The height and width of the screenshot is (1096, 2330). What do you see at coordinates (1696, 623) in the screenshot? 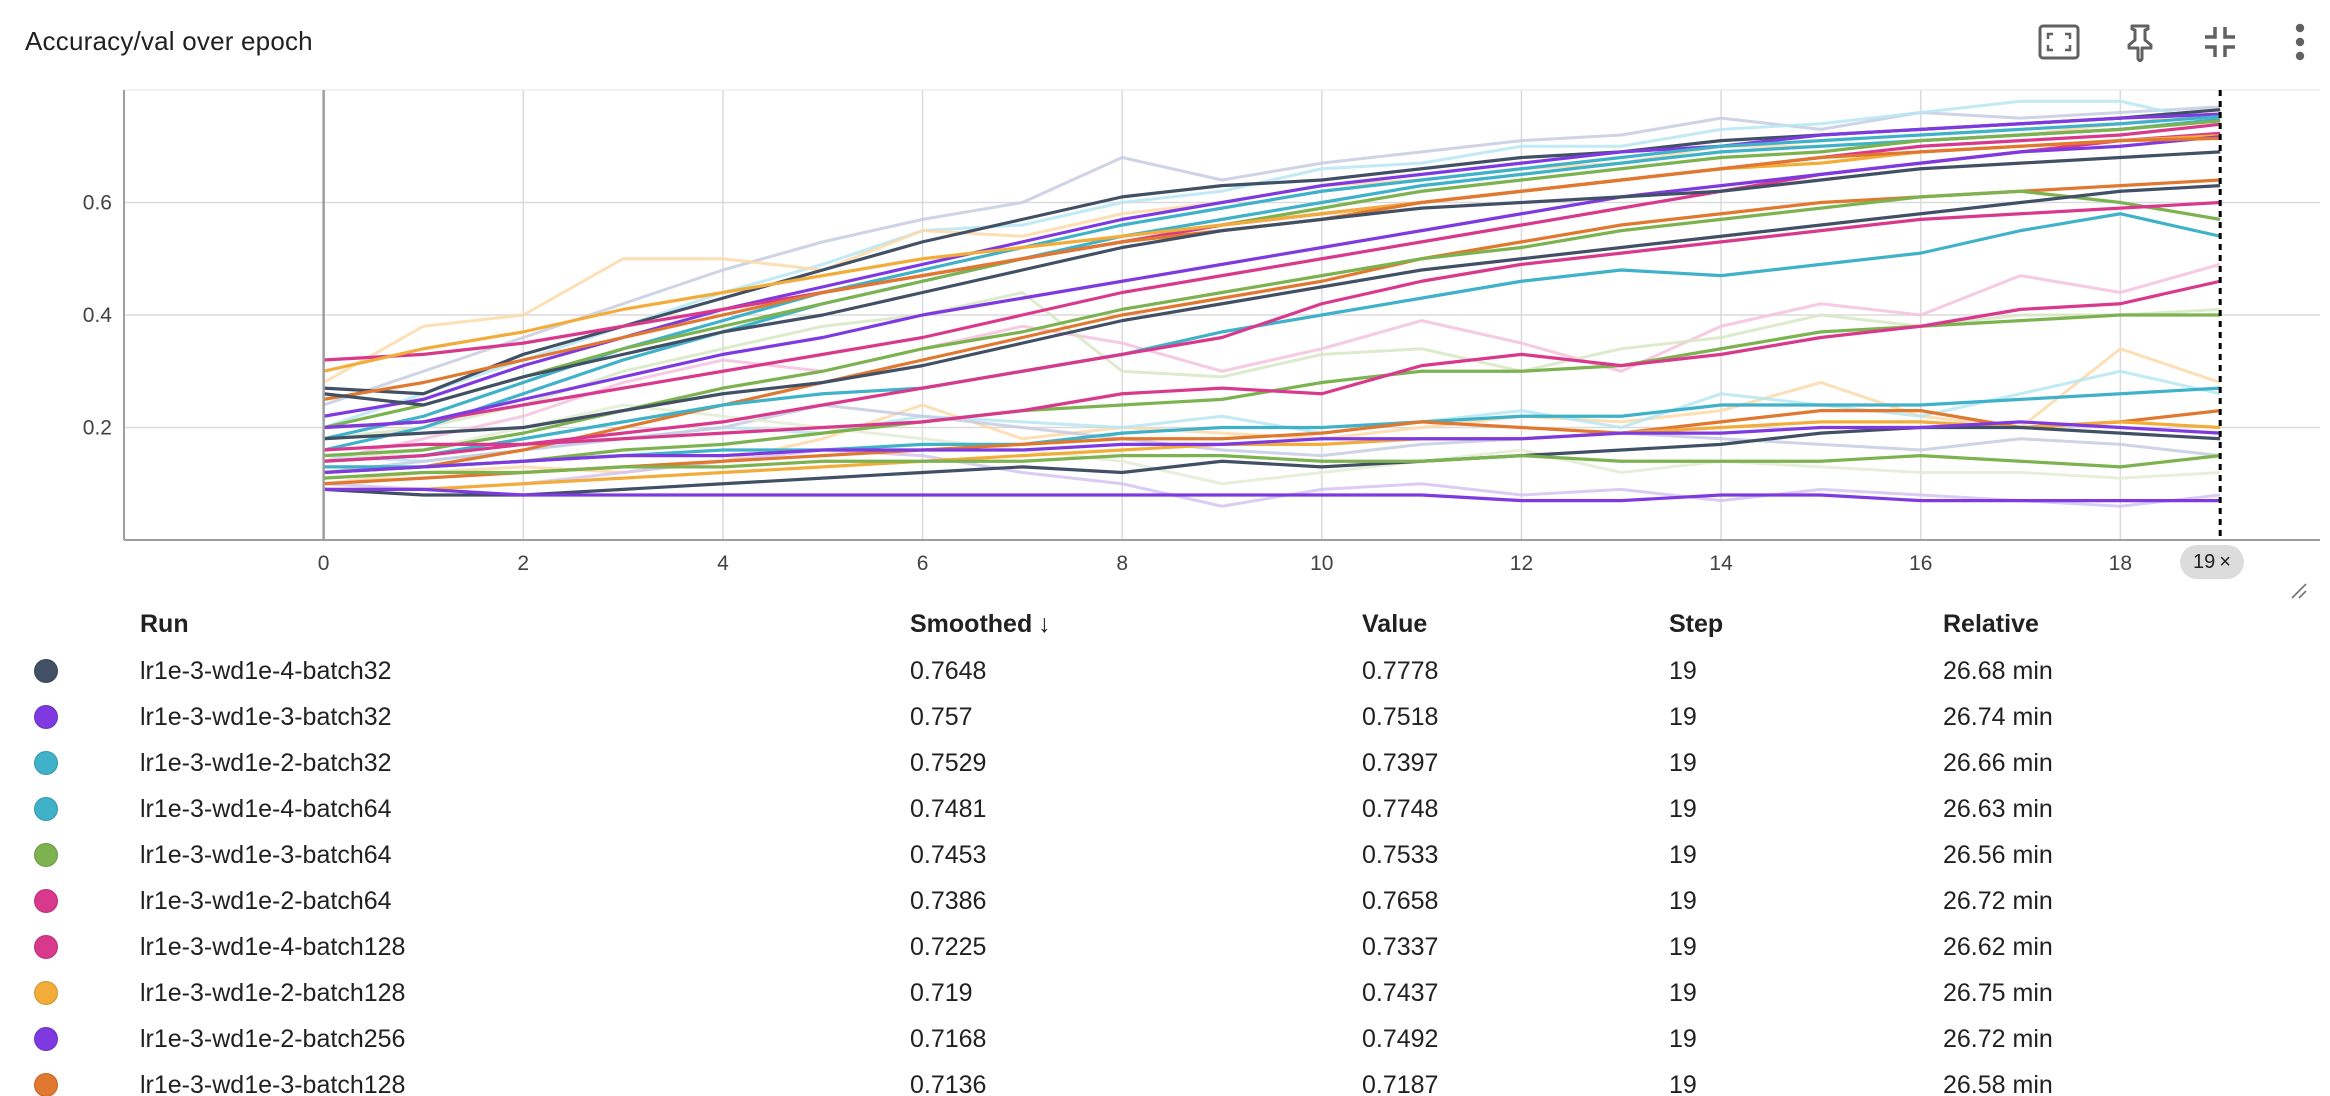
I see `step-header-label: Step` at bounding box center [1696, 623].